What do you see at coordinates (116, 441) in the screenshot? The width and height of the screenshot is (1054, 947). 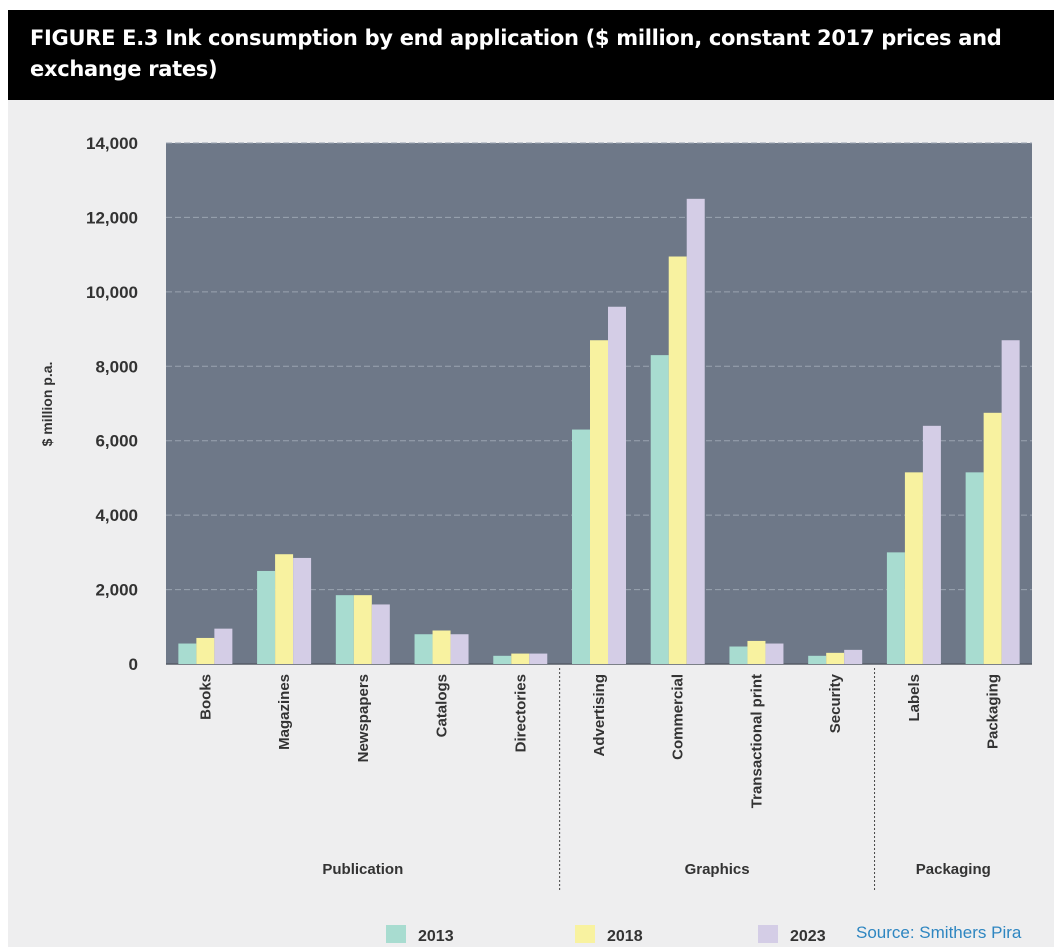 I see `y-tick-label: 6,000` at bounding box center [116, 441].